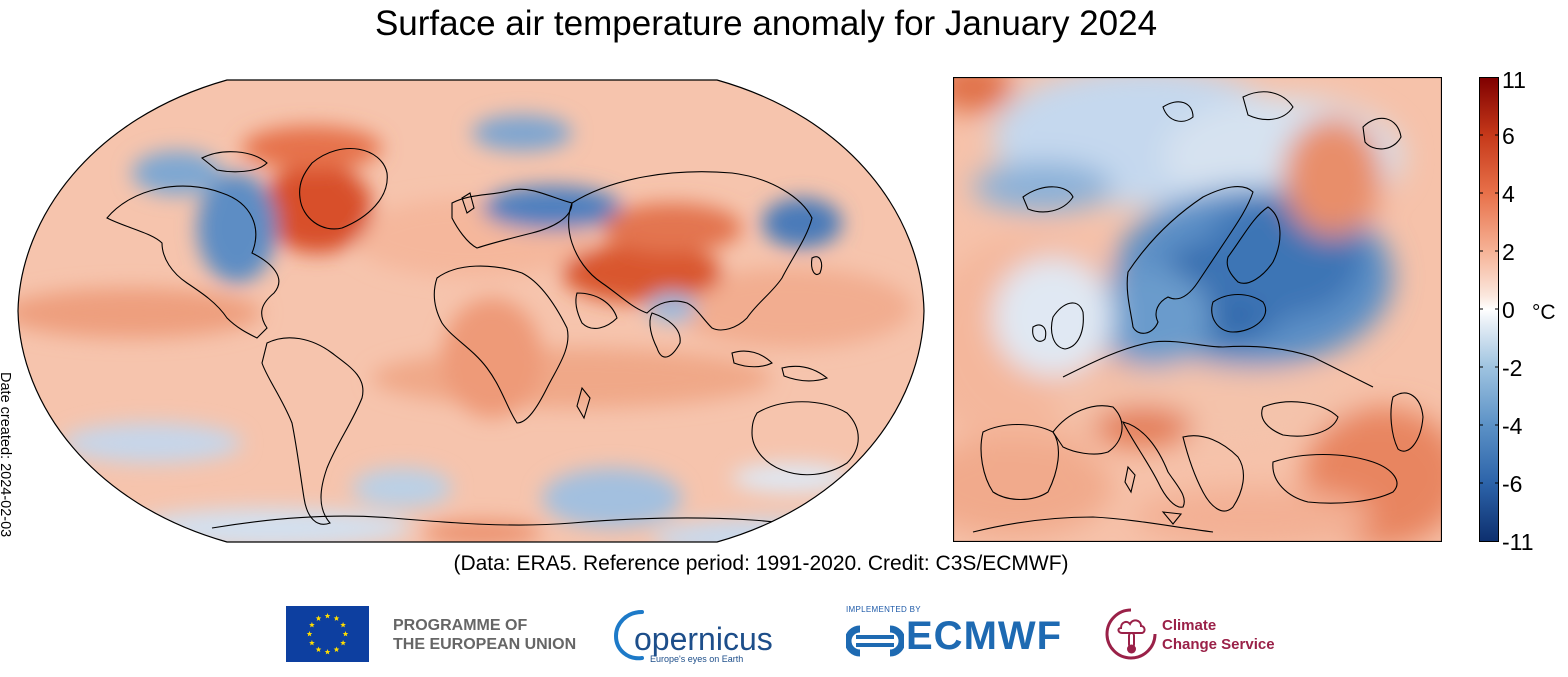  What do you see at coordinates (1189, 625) in the screenshot?
I see `c3s-line-1: Climate` at bounding box center [1189, 625].